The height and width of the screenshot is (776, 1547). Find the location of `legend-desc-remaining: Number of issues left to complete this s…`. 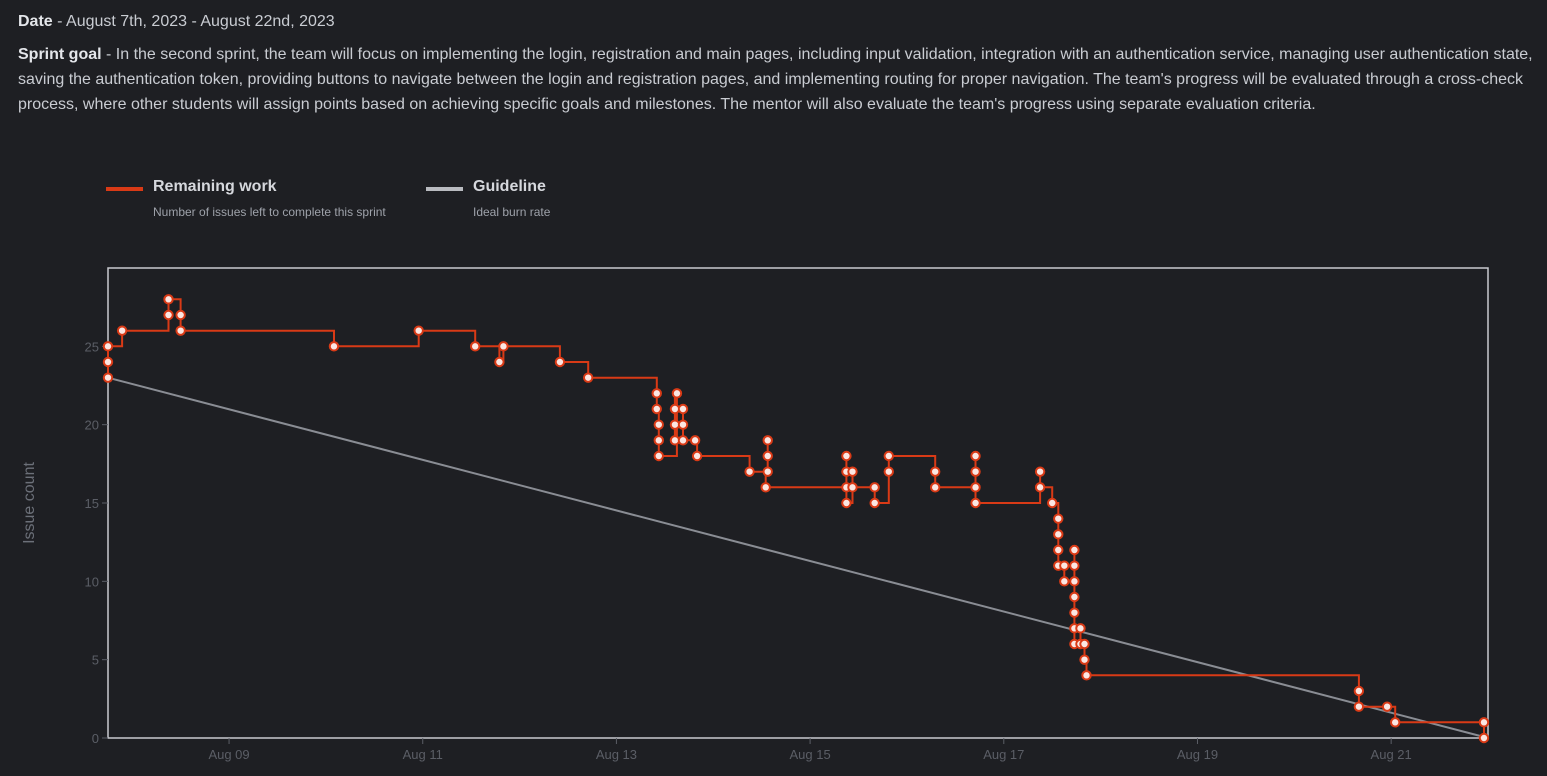

legend-desc-remaining: Number of issues left to complete this s… is located at coordinates (269, 212).